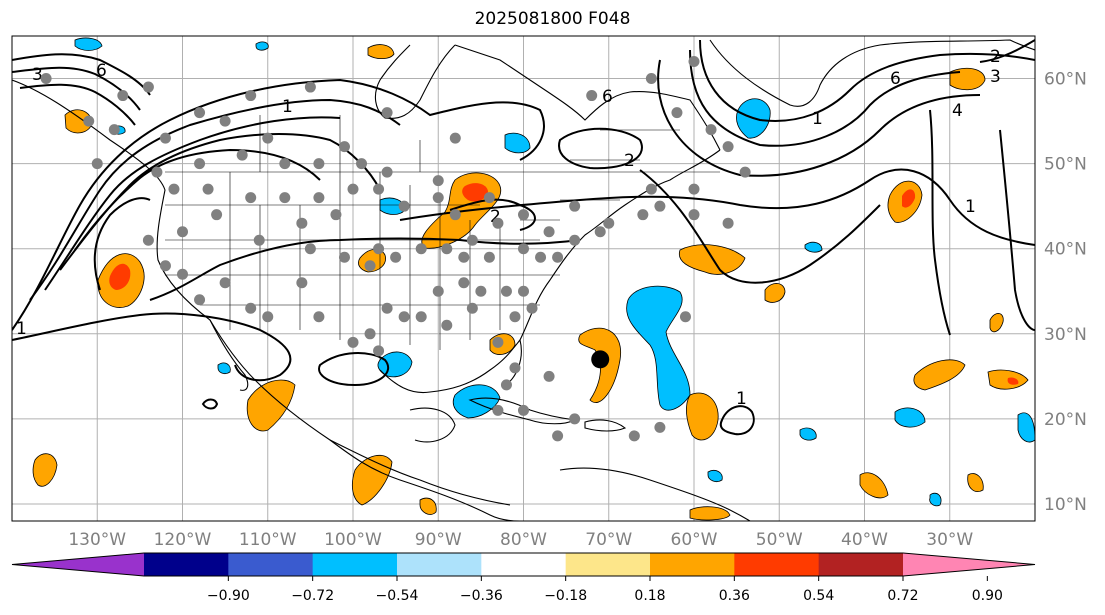 The width and height of the screenshot is (1105, 615). I want to click on lon-label-3: 100°W, so click(353, 540).